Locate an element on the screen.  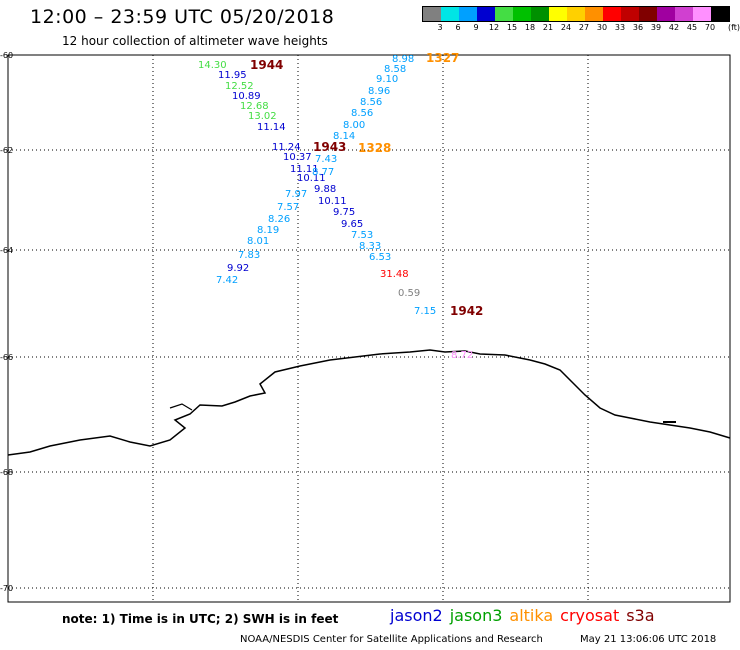
wave-height-value: 11.24 is located at coordinates (286, 147).